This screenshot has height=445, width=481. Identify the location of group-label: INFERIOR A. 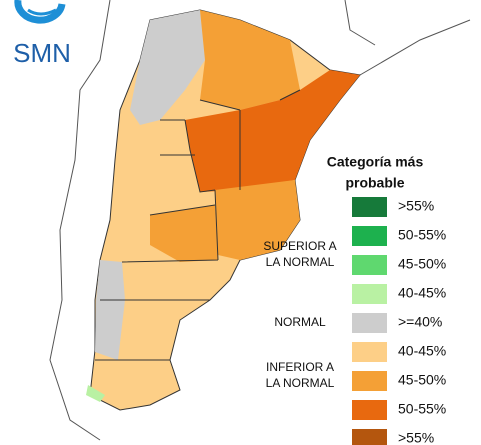
(300, 367).